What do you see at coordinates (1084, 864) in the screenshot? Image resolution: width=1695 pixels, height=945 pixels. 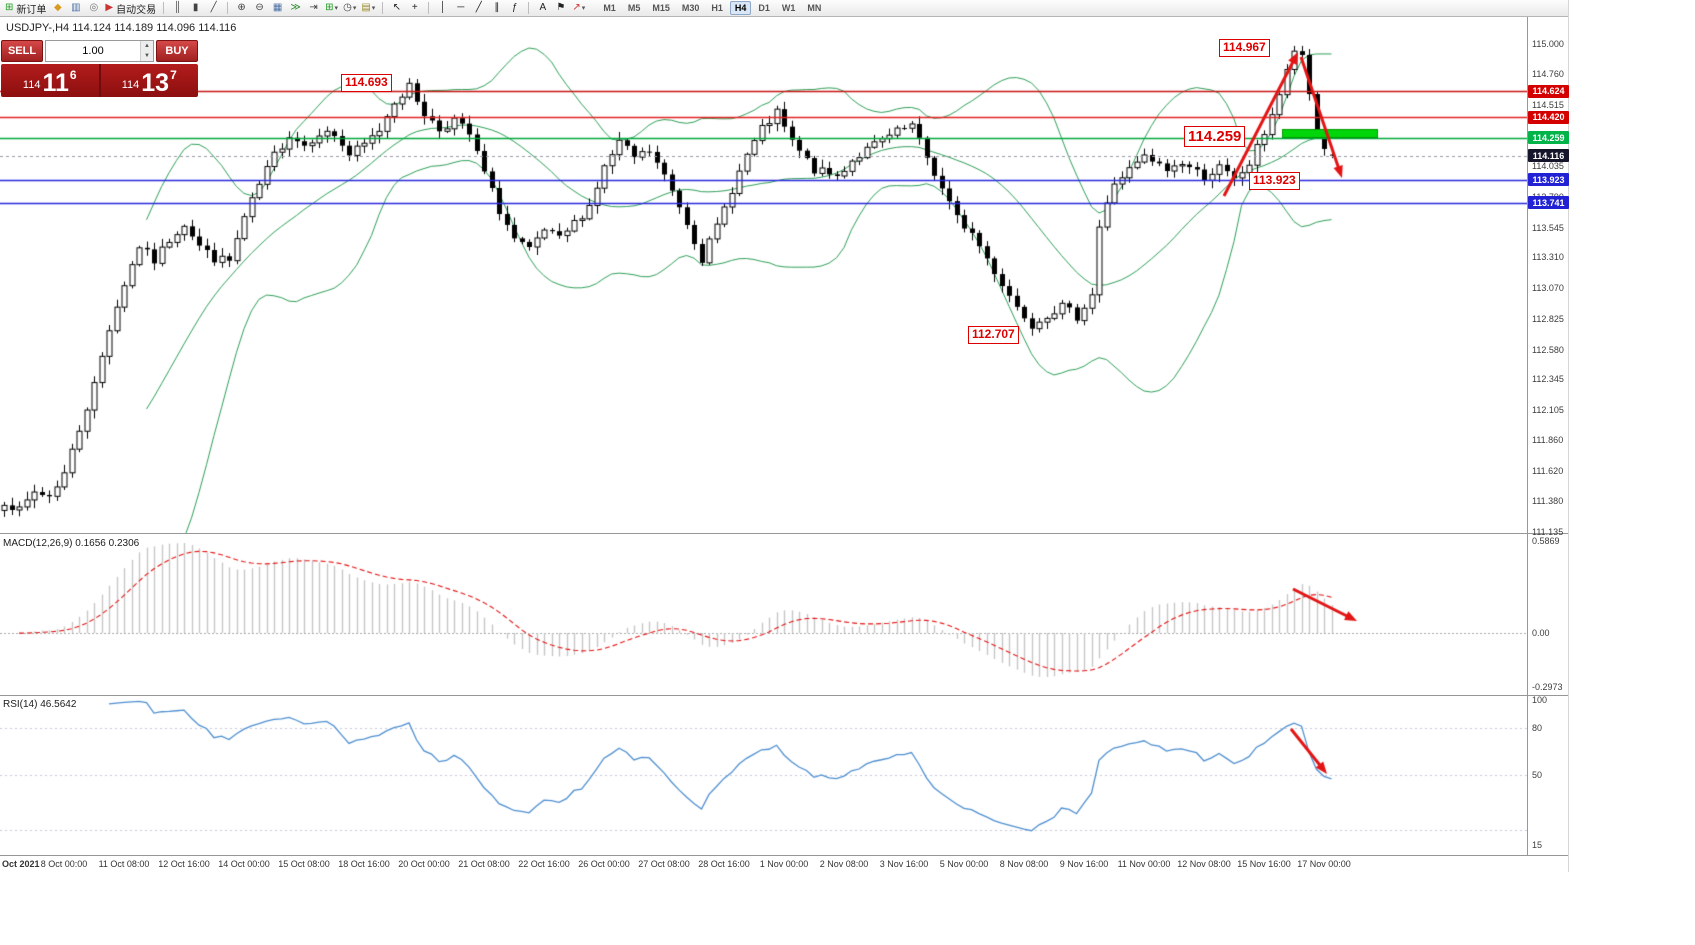 I see `time-tick: 9 Nov 16:00` at bounding box center [1084, 864].